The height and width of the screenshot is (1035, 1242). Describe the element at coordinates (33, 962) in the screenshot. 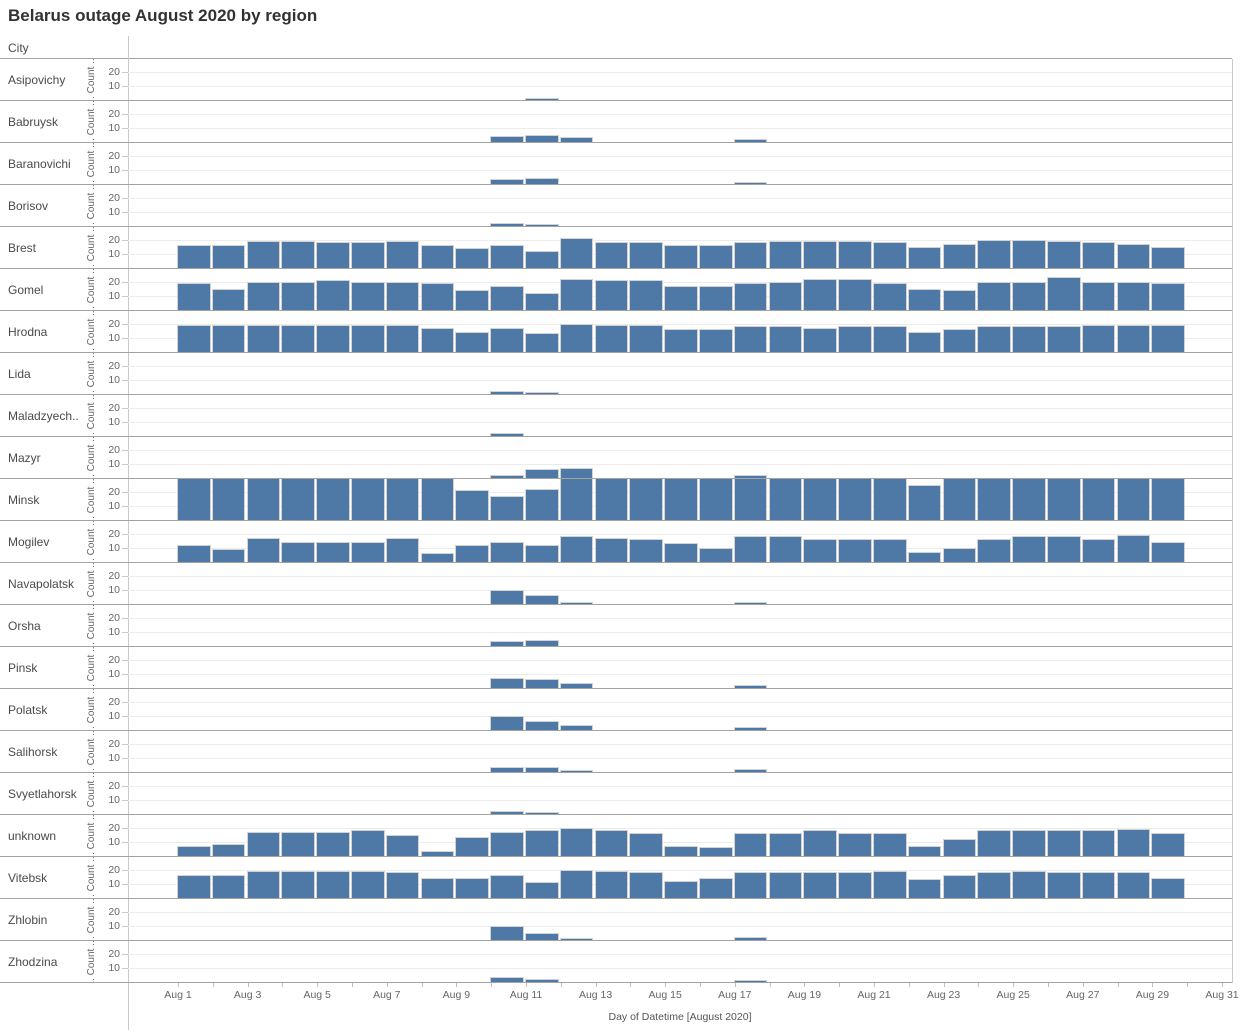

I see `city-row-label: Zhodzina` at that location.